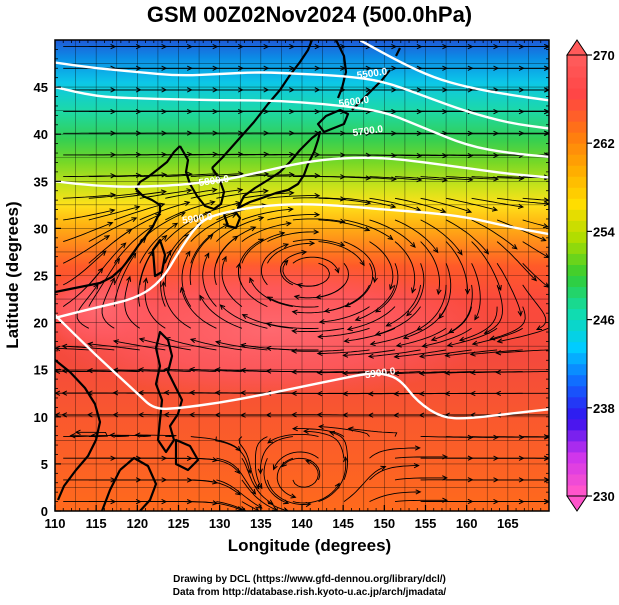 This screenshot has height=605, width=619. What do you see at coordinates (41, 87) in the screenshot?
I see `y-tick-label: 45` at bounding box center [41, 87].